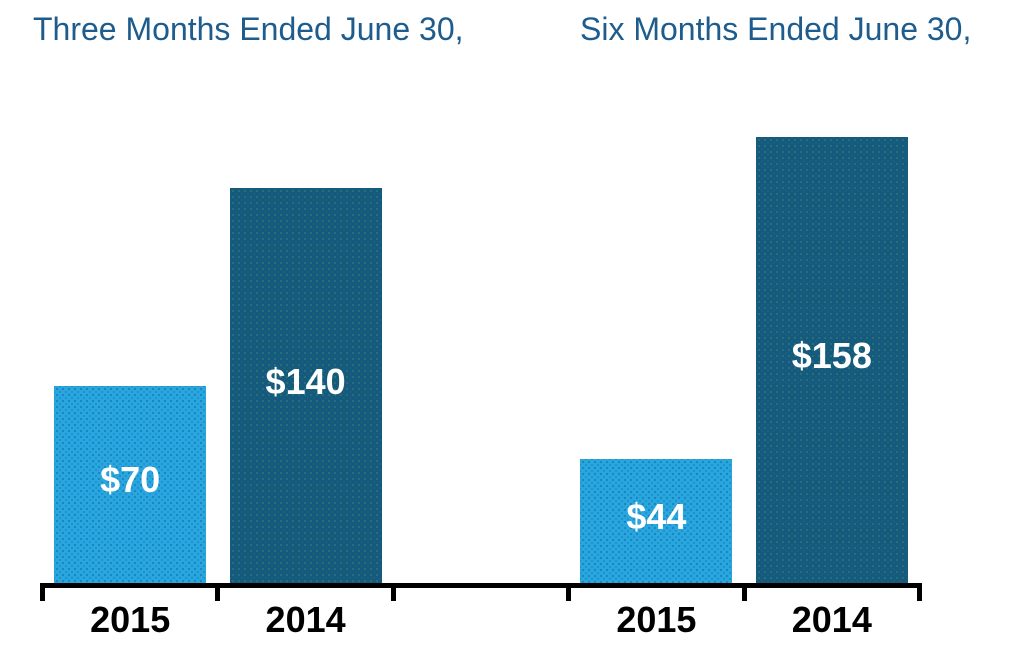 The height and width of the screenshot is (659, 1031). What do you see at coordinates (656, 619) in the screenshot?
I see `x-axis-category-label-six-months-2015: 2015` at bounding box center [656, 619].